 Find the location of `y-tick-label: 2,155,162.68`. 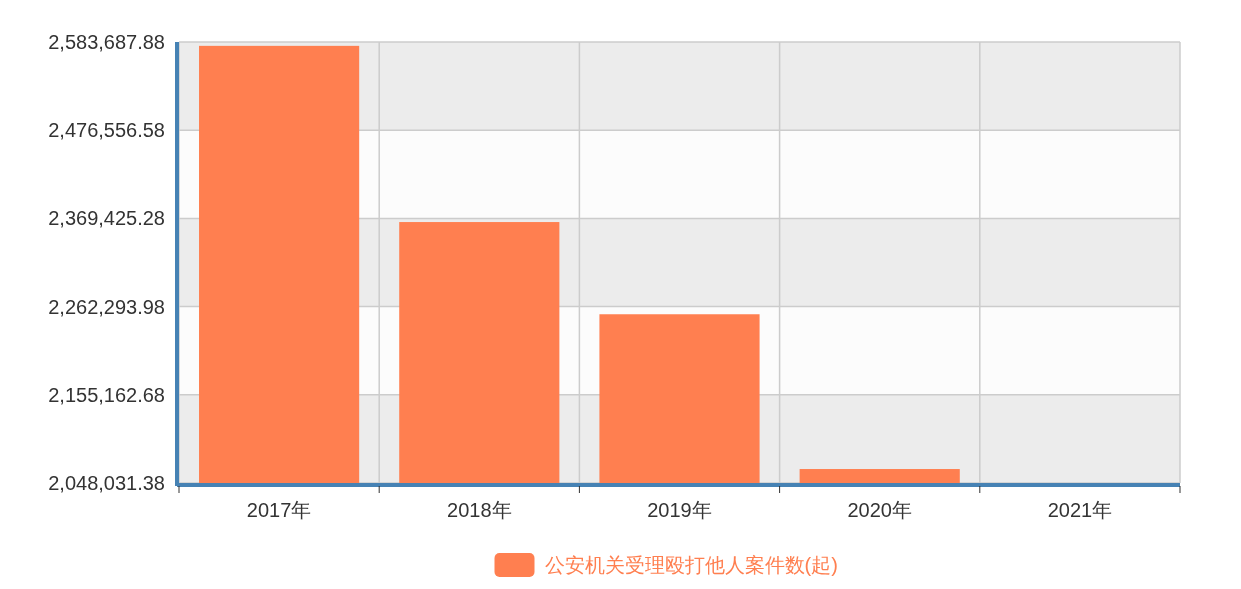

y-tick-label: 2,155,162.68 is located at coordinates (106, 394).